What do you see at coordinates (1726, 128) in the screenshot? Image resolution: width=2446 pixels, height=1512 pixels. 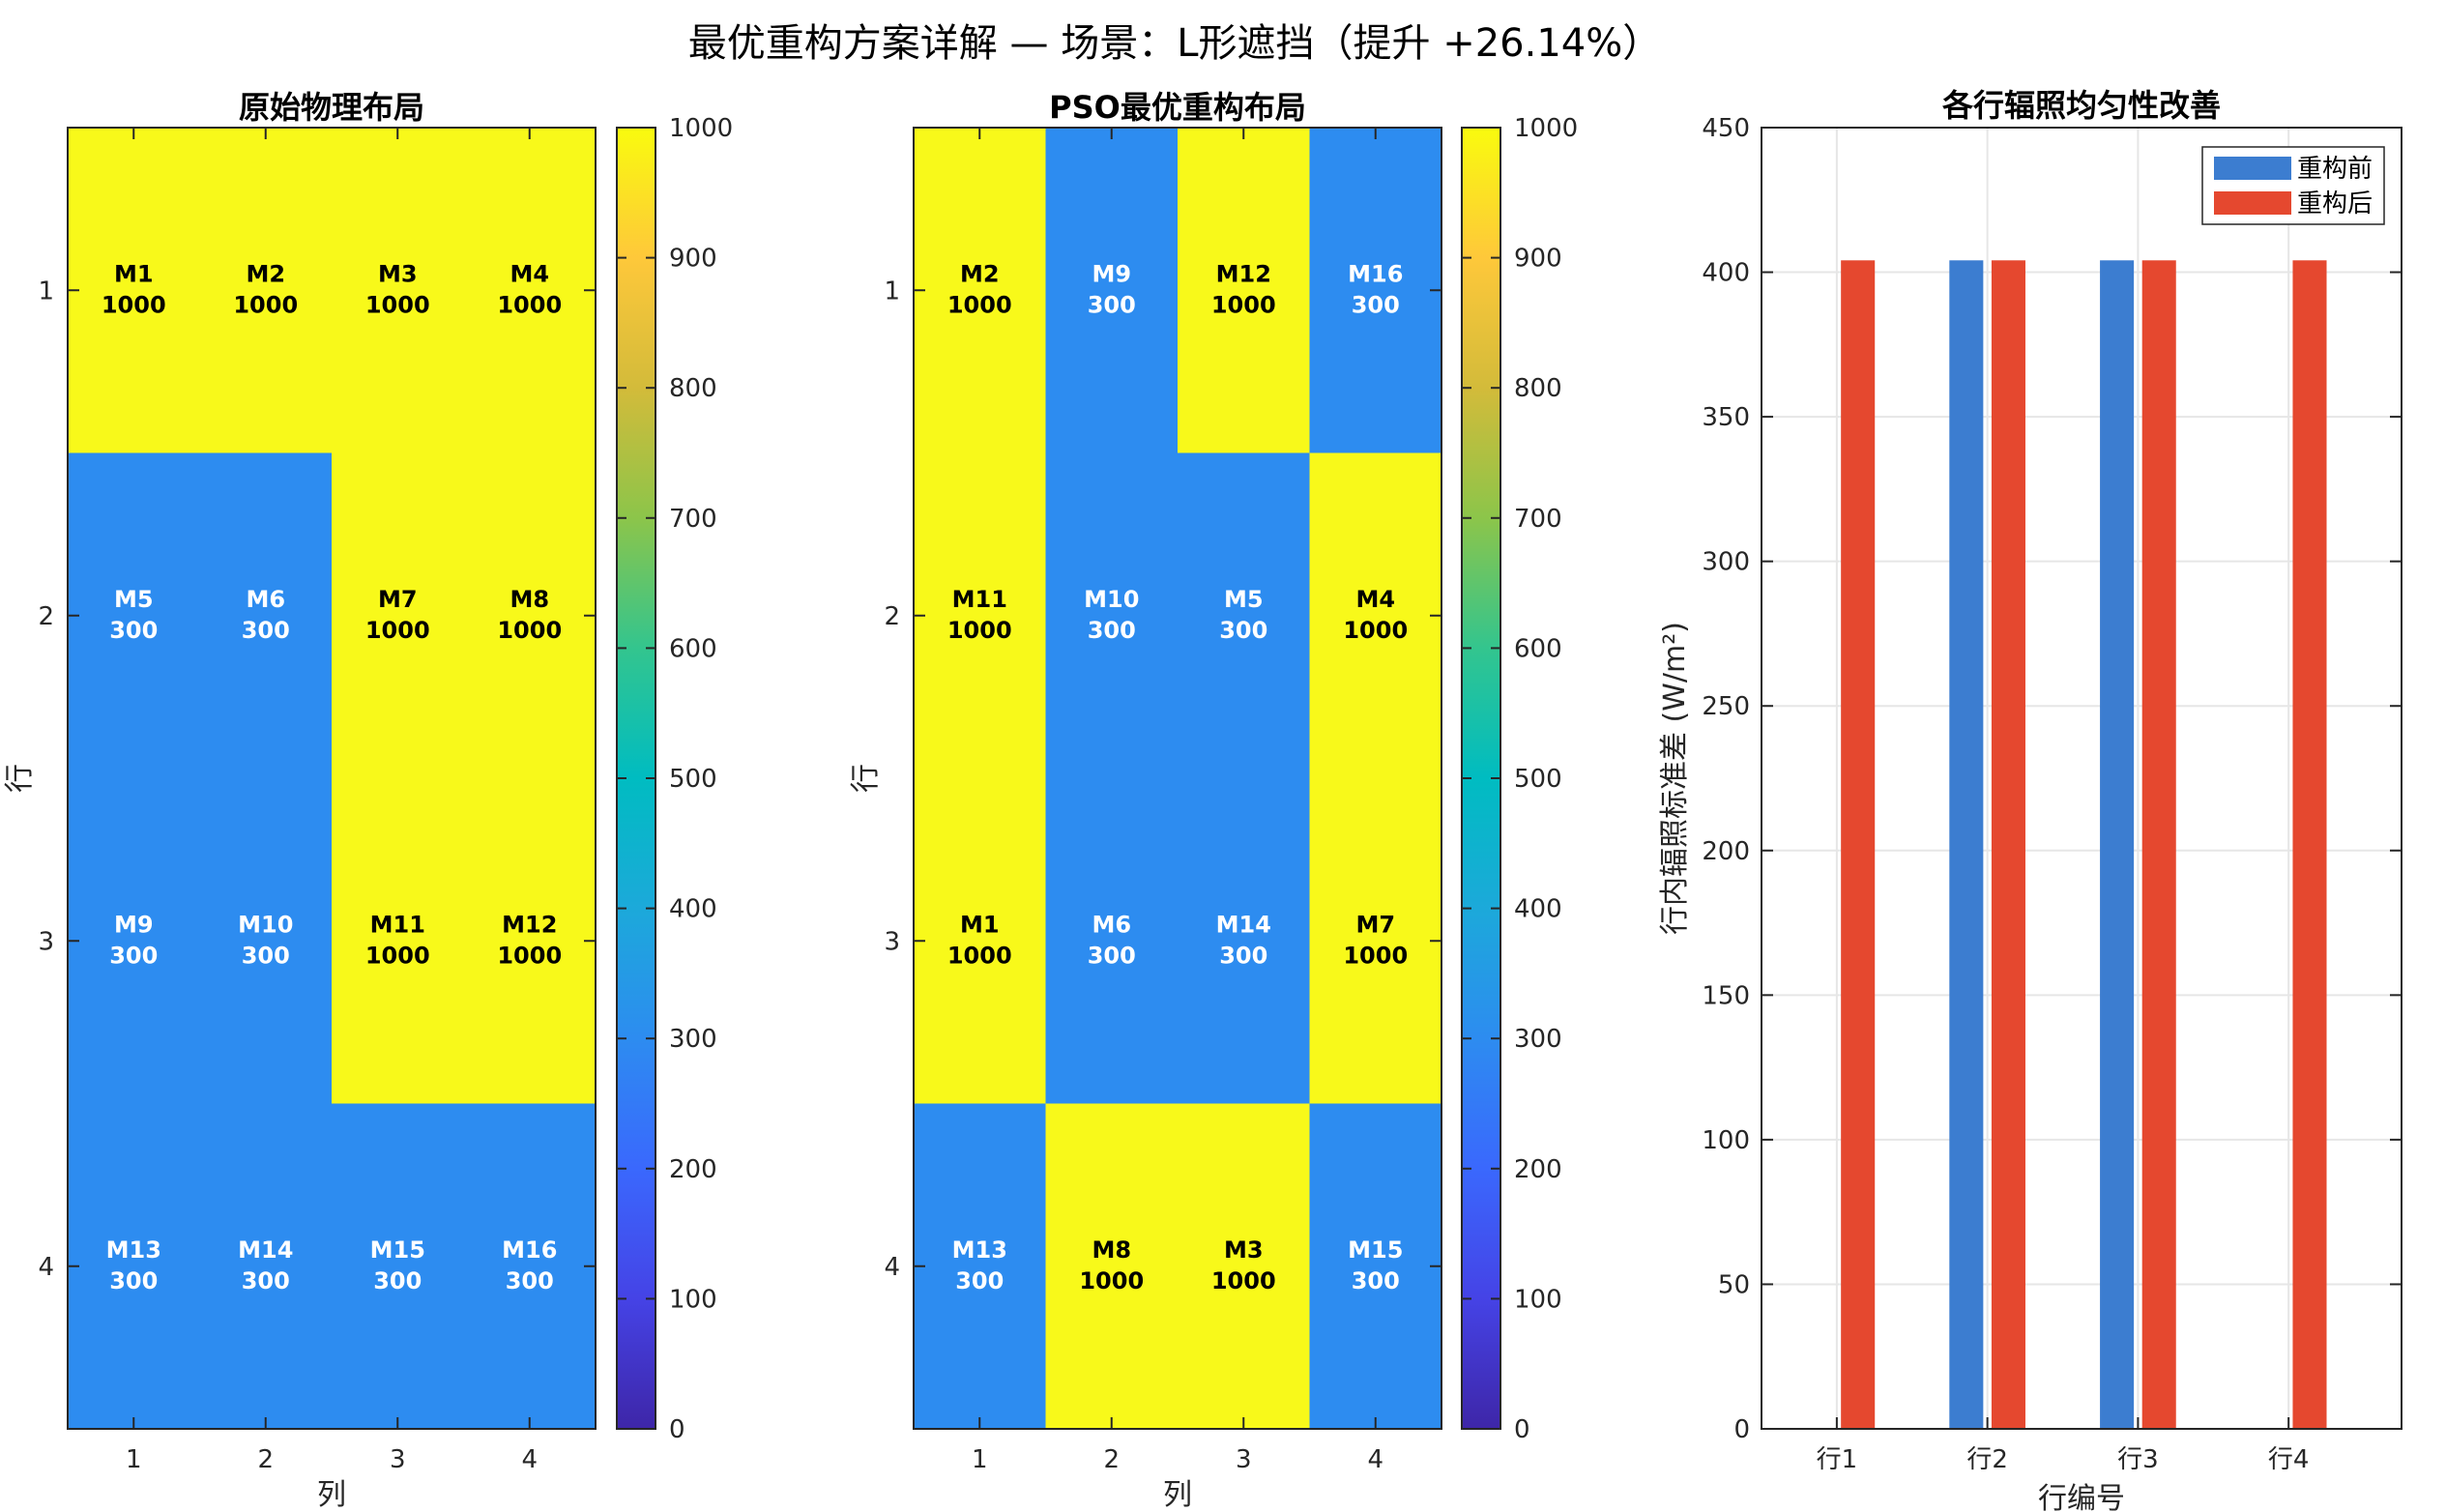 I see `y-tick-label: 450` at bounding box center [1726, 128].